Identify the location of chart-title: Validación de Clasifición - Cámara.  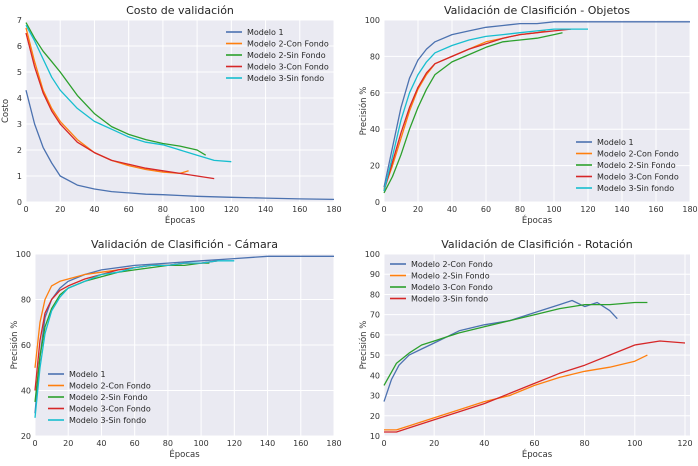
(184, 244).